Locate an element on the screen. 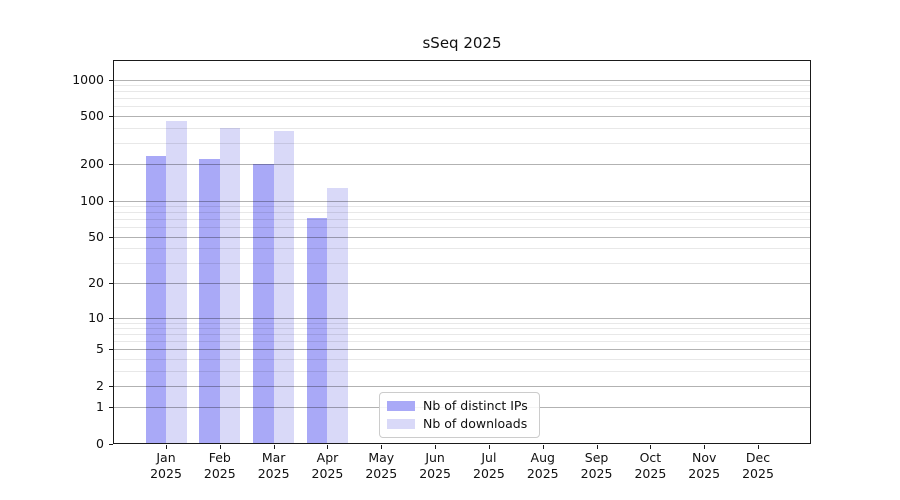  x-tick-label-may: May 2025 is located at coordinates (381, 466).